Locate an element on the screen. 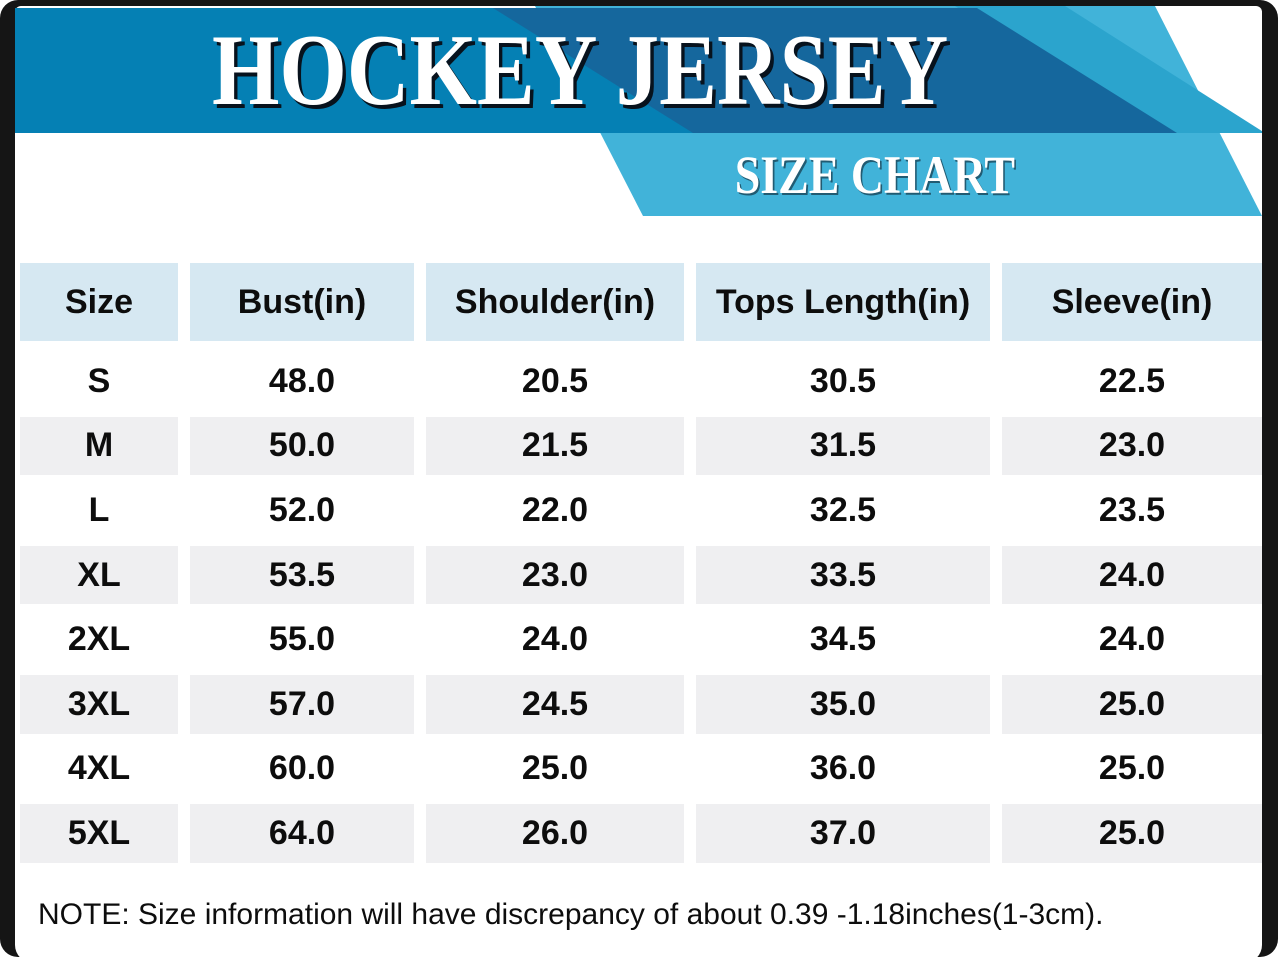  cell-size: S is located at coordinates (99, 380).